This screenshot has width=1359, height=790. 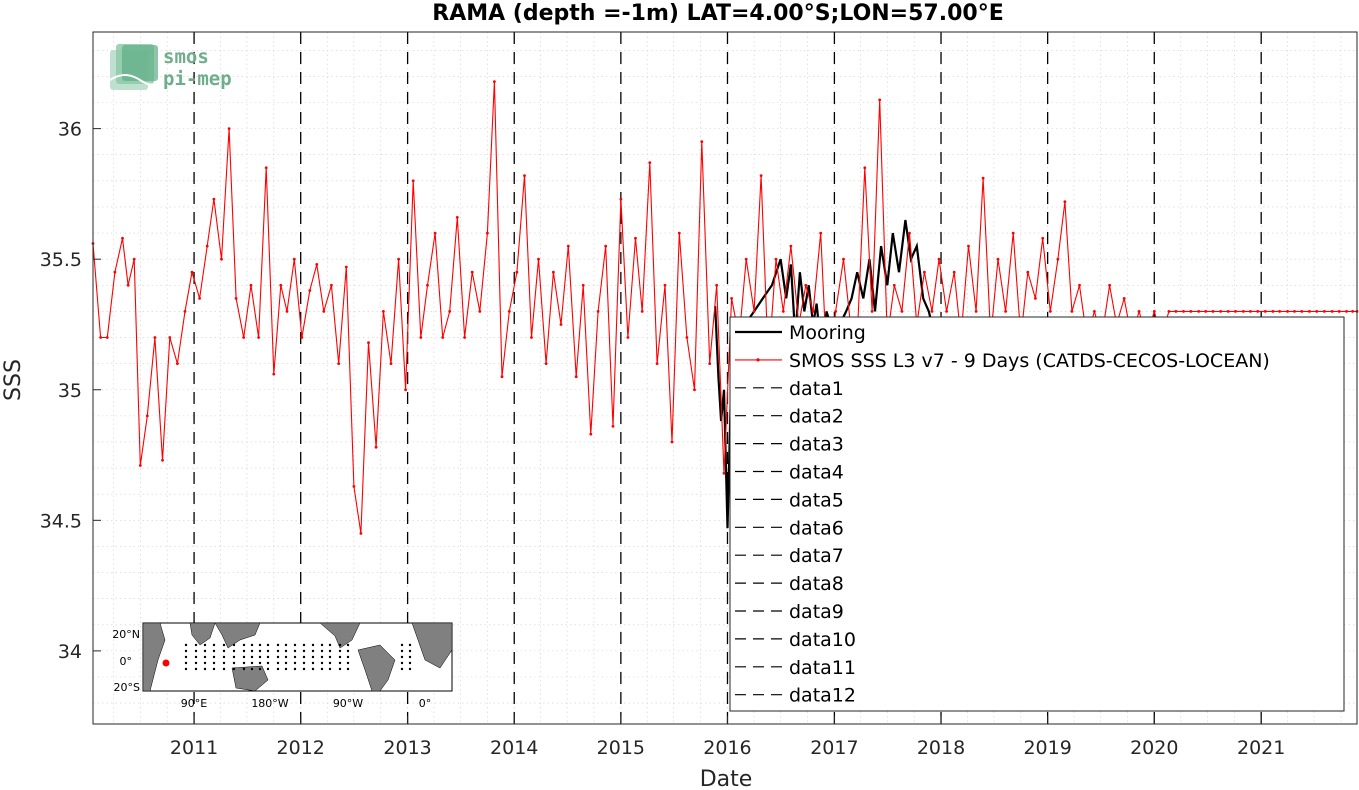 I want to click on inset-lat-label-0: 0°, so click(x=126, y=661).